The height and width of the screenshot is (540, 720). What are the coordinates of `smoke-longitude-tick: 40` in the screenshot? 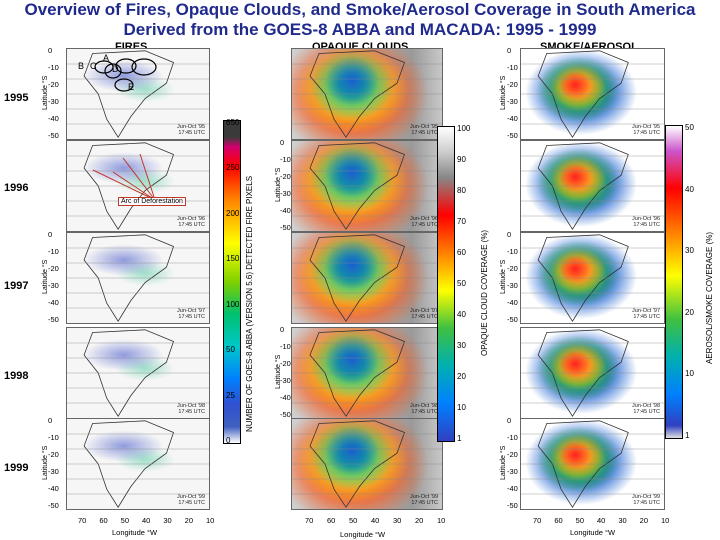 It's located at (601, 520).